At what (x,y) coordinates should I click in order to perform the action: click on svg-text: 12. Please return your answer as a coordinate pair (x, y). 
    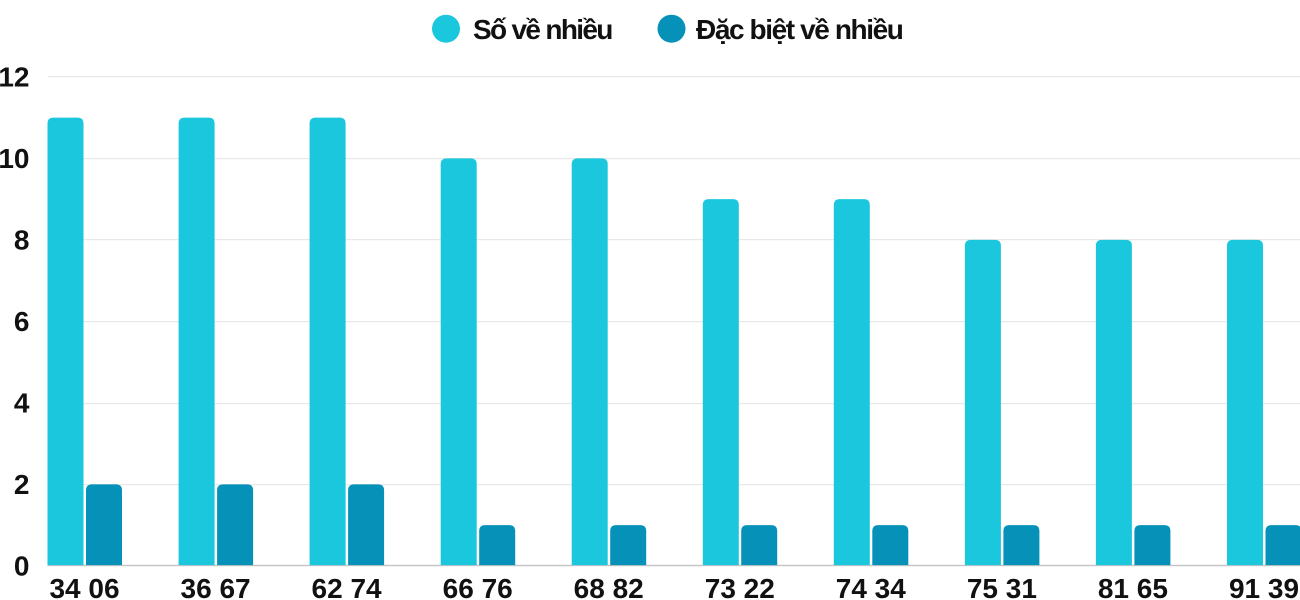
    Looking at the image, I should click on (15, 77).